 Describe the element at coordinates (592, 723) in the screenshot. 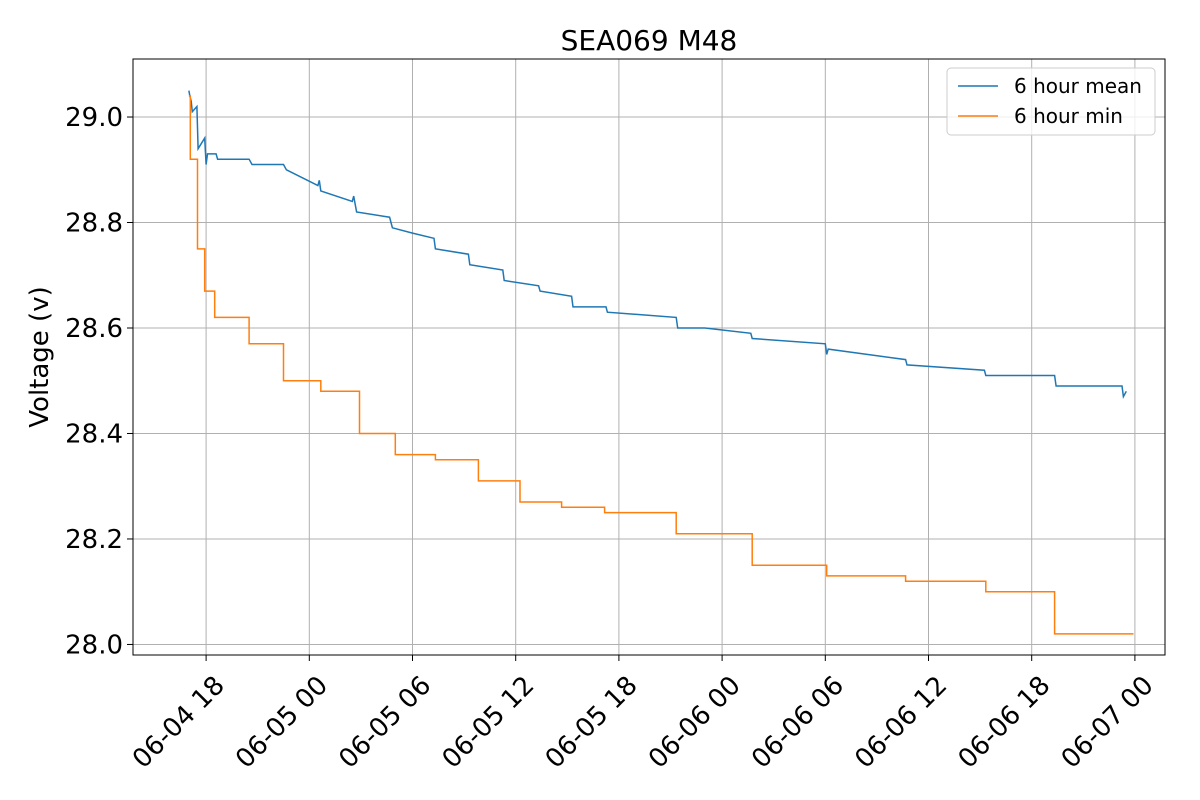

I see `x-tick-label: 06-05 18` at that location.